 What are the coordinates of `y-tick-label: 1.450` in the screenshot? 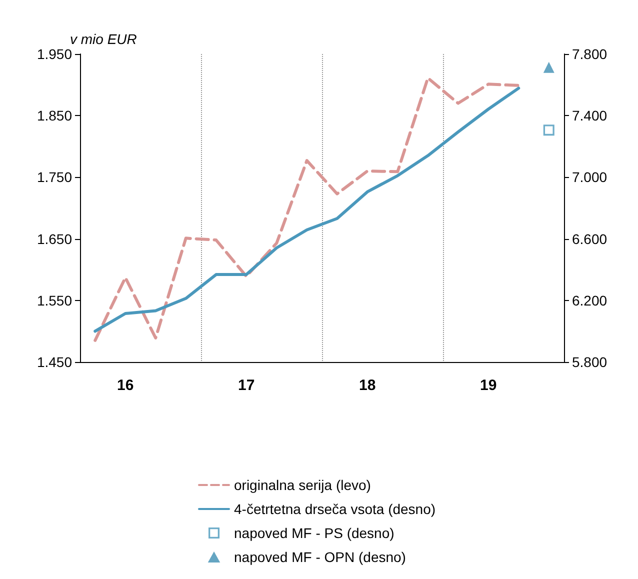 It's located at (54, 362).